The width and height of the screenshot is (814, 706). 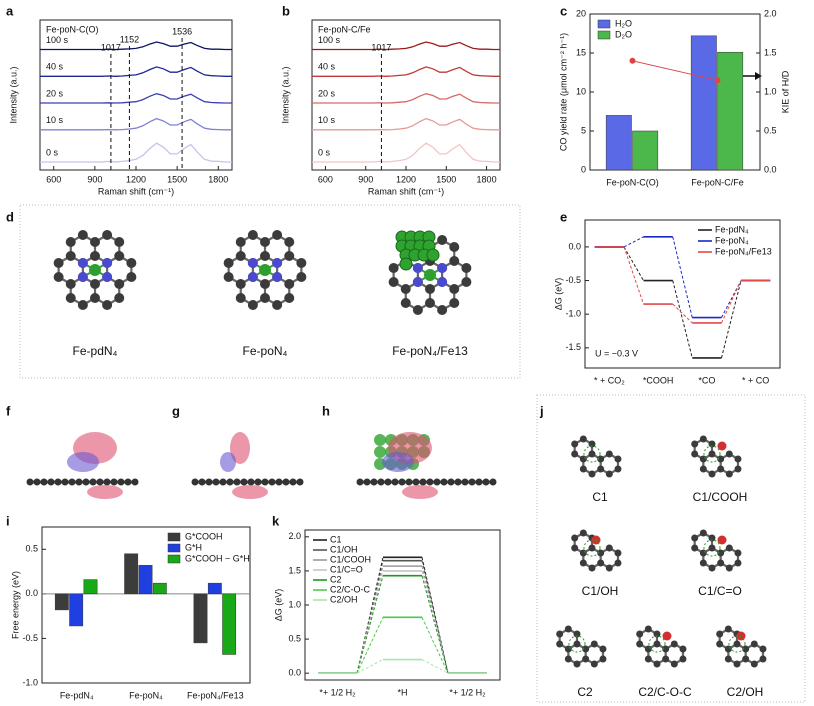 I want to click on x-tick-label: 900, so click(x=365, y=179).